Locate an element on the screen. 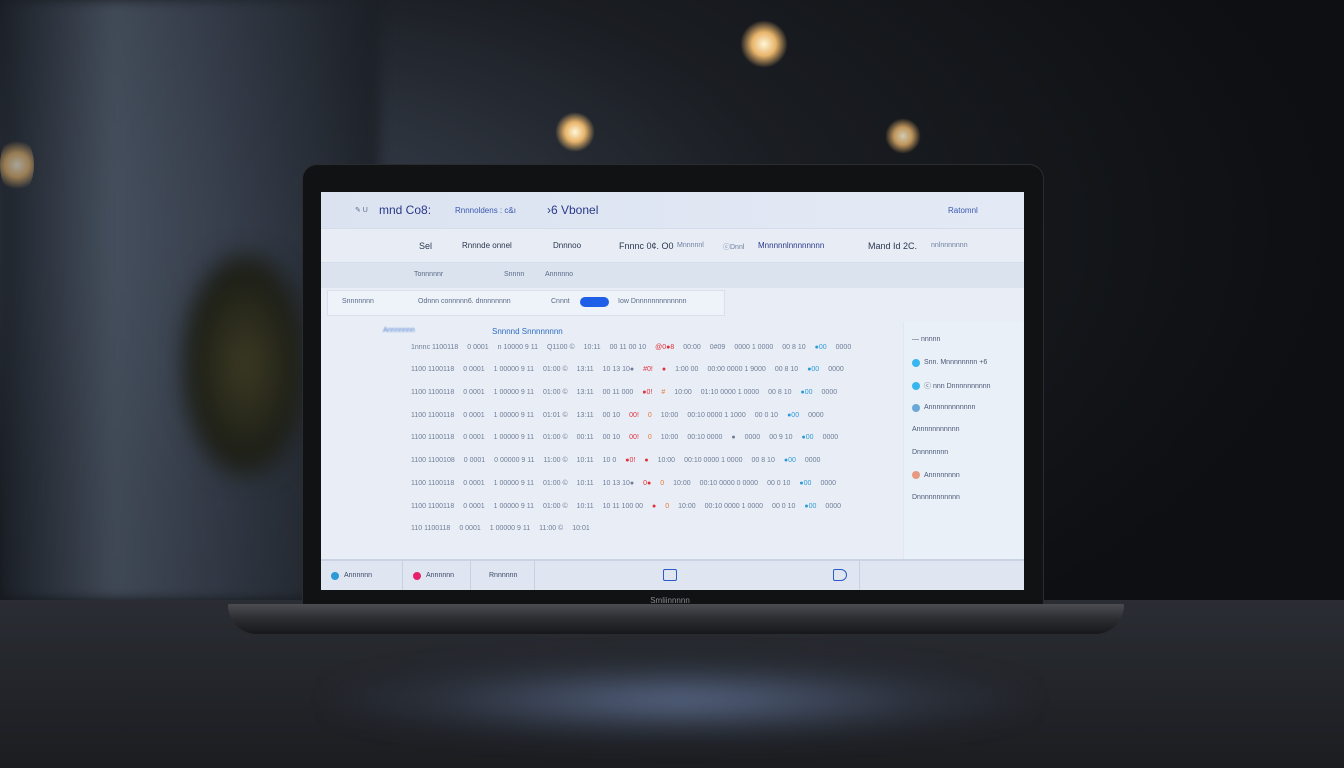 The image size is (1344, 768). filter-label: Snnnnnnn is located at coordinates (358, 301).